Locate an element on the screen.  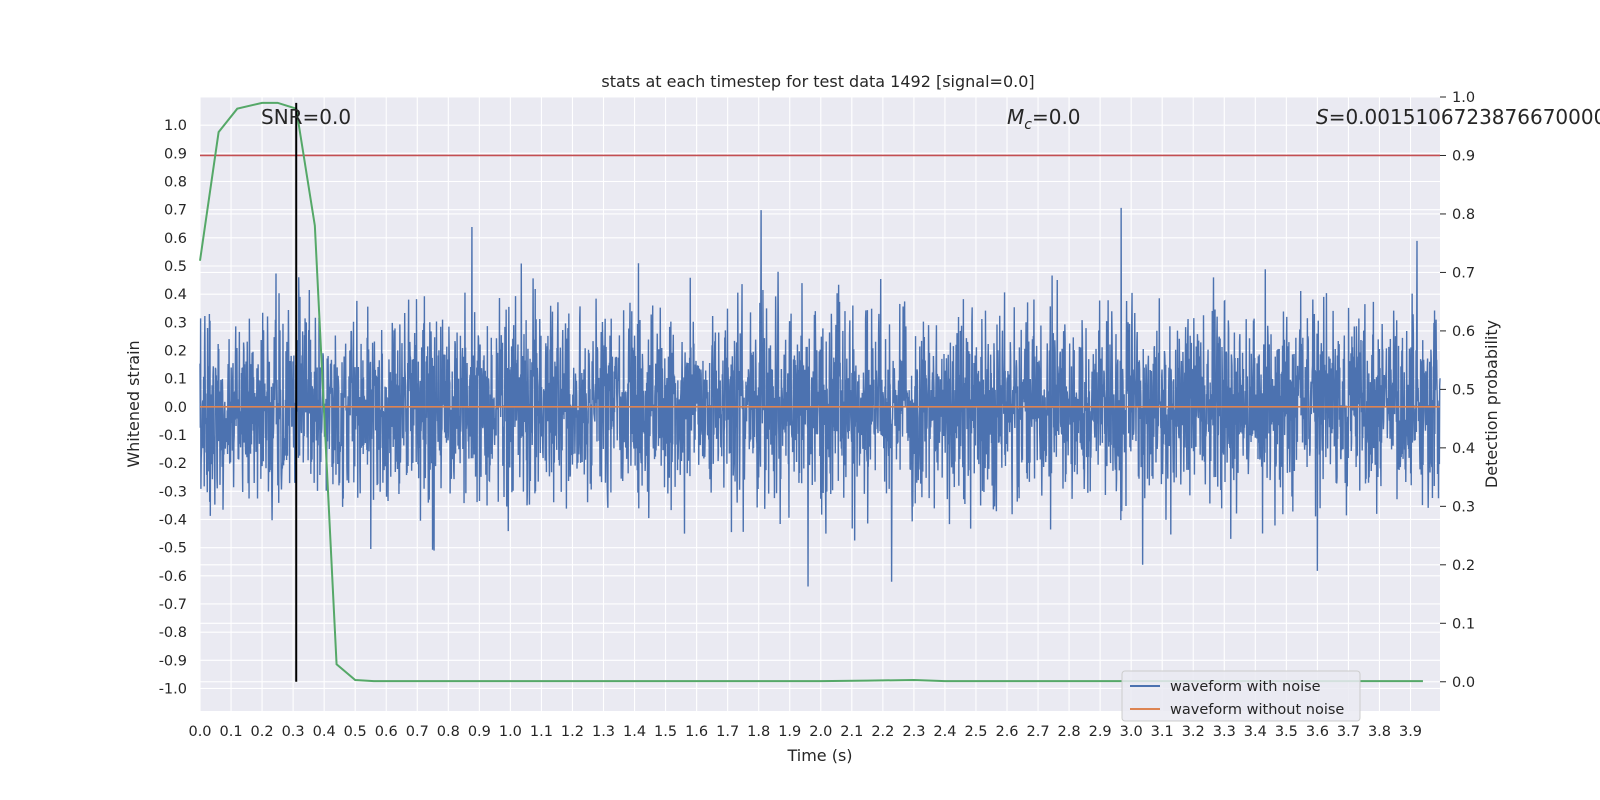
mc-annotation: Mc=0.0 is located at coordinates (1044, 119).